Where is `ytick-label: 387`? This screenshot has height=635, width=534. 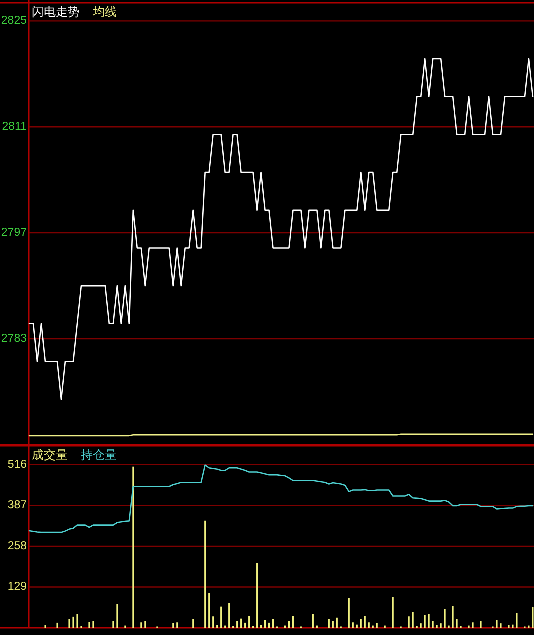
ytick-label: 387 is located at coordinates (17, 506).